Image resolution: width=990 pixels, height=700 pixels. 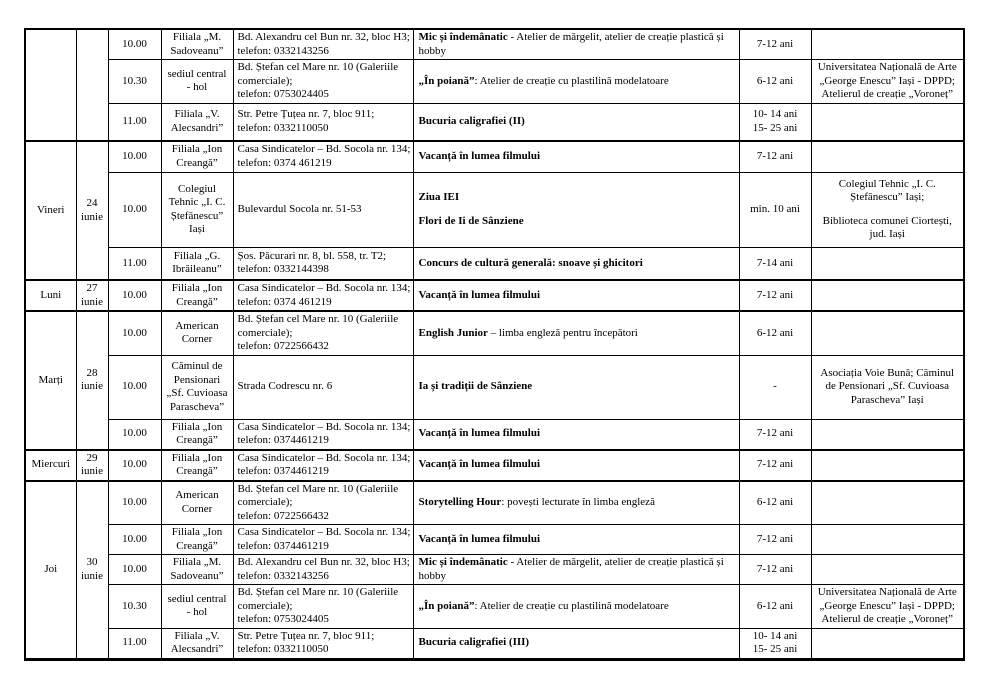 I want to click on address-line: Șos. Păcurari nr. 8, bl. 558, tr. T2;, so click(x=312, y=255).